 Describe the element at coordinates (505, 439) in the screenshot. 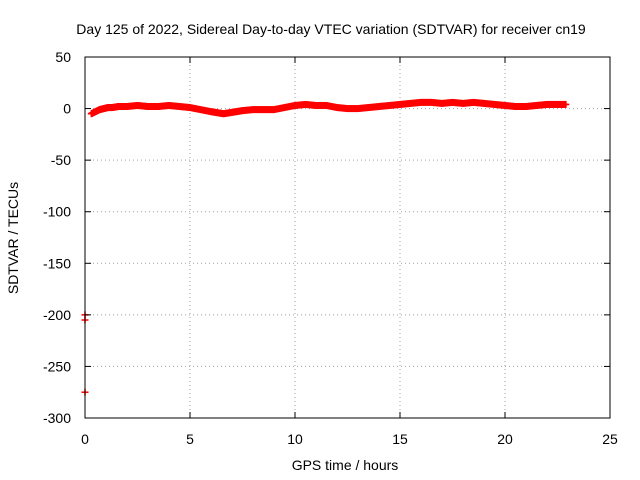

I see `x-tick-label: 20` at that location.